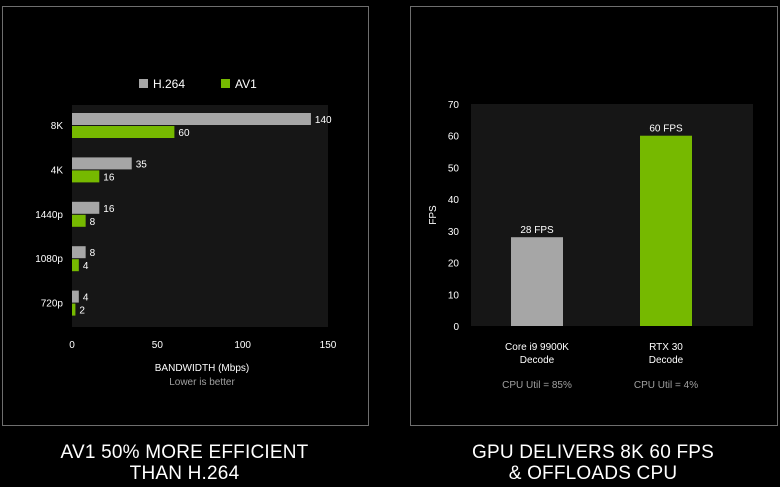 The height and width of the screenshot is (487, 780). Describe the element at coordinates (454, 295) in the screenshot. I see `y-tick-label: 10` at that location.